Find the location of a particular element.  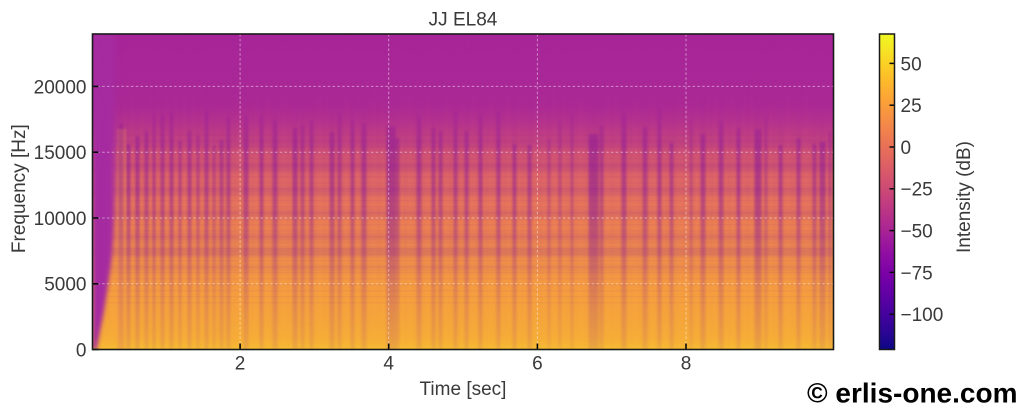

svg-text: Intensity (dB) is located at coordinates (964, 197).